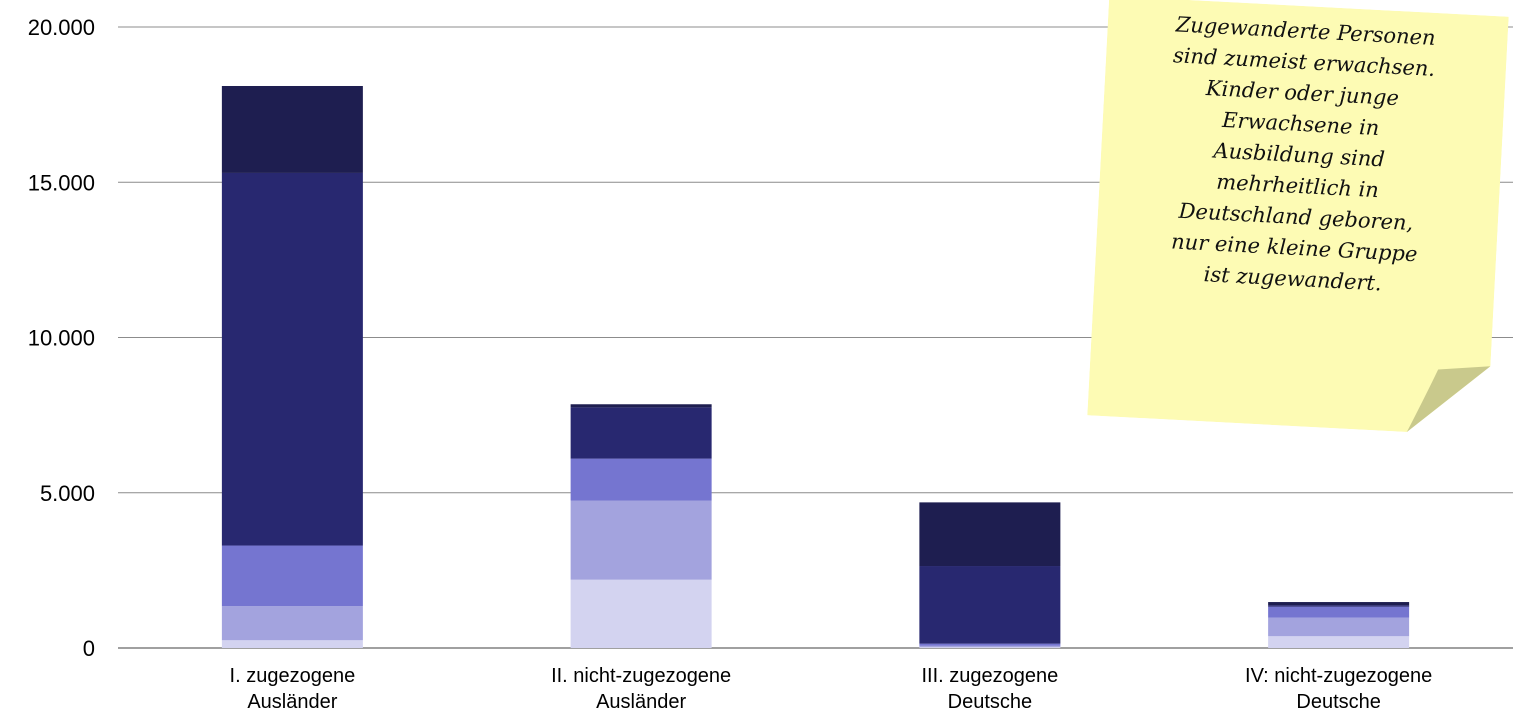  I want to click on x-tick-label: III. zugezogene, so click(989, 676).